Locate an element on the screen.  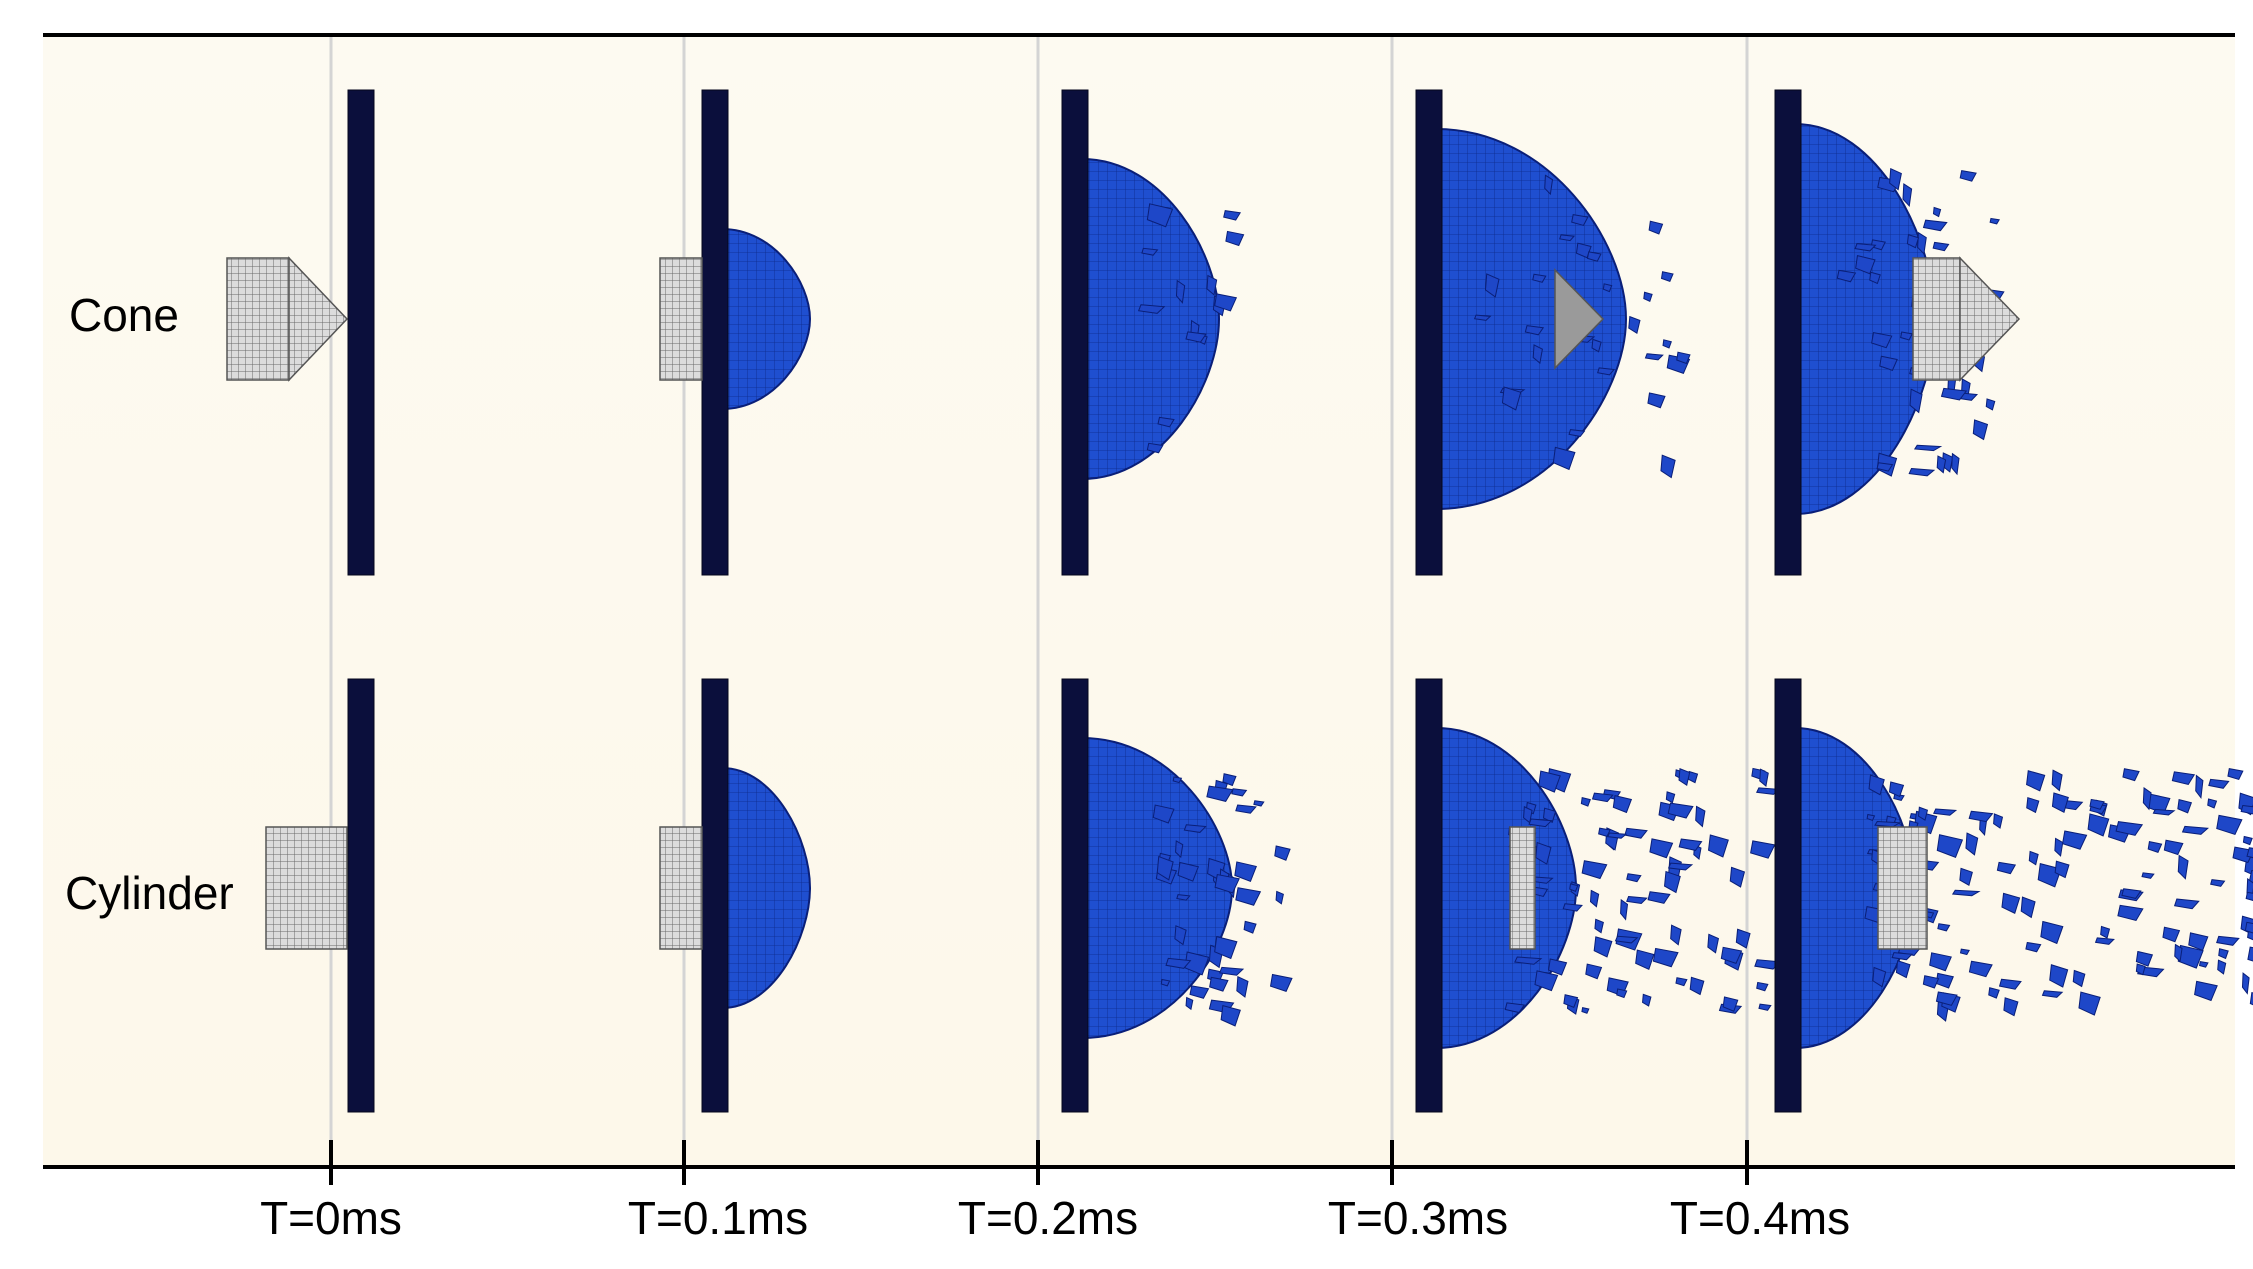
plate is located at coordinates (1788, 895).